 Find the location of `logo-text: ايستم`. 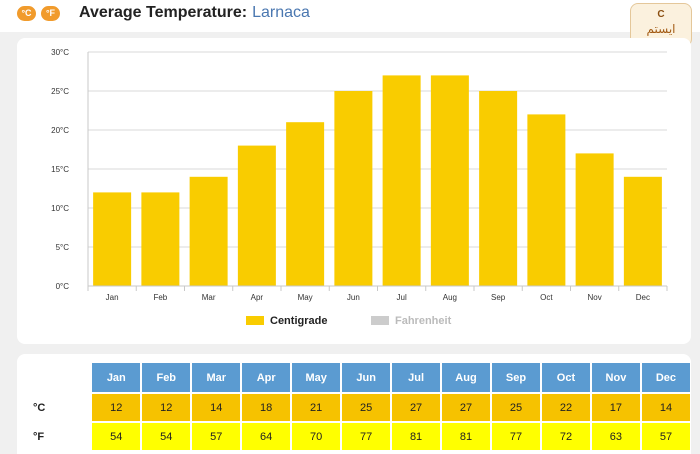

logo-text: ايستم is located at coordinates (661, 29).